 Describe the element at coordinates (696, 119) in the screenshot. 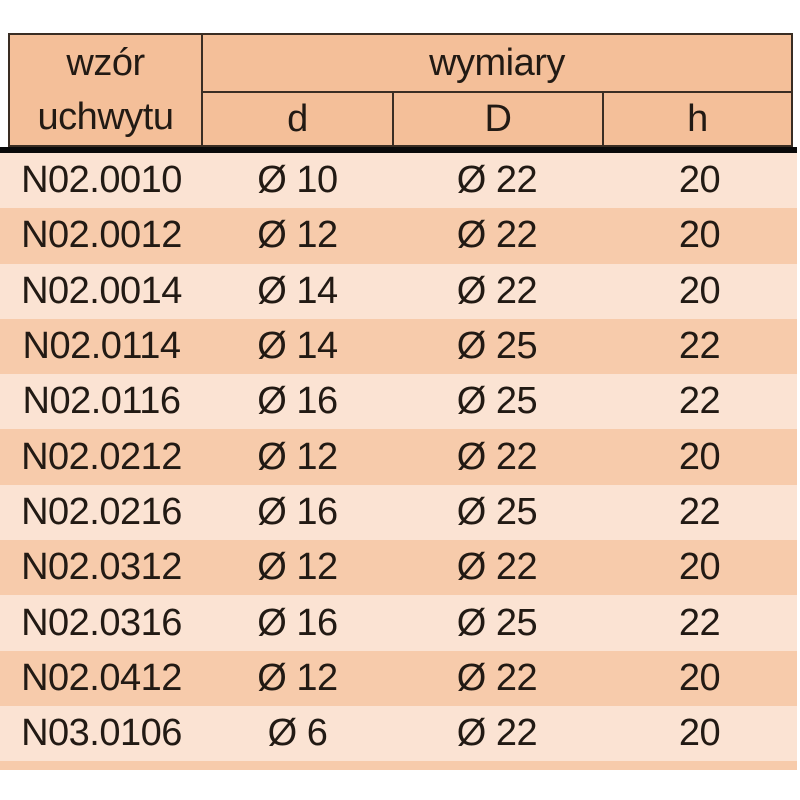

I see `header-col-h: h` at that location.